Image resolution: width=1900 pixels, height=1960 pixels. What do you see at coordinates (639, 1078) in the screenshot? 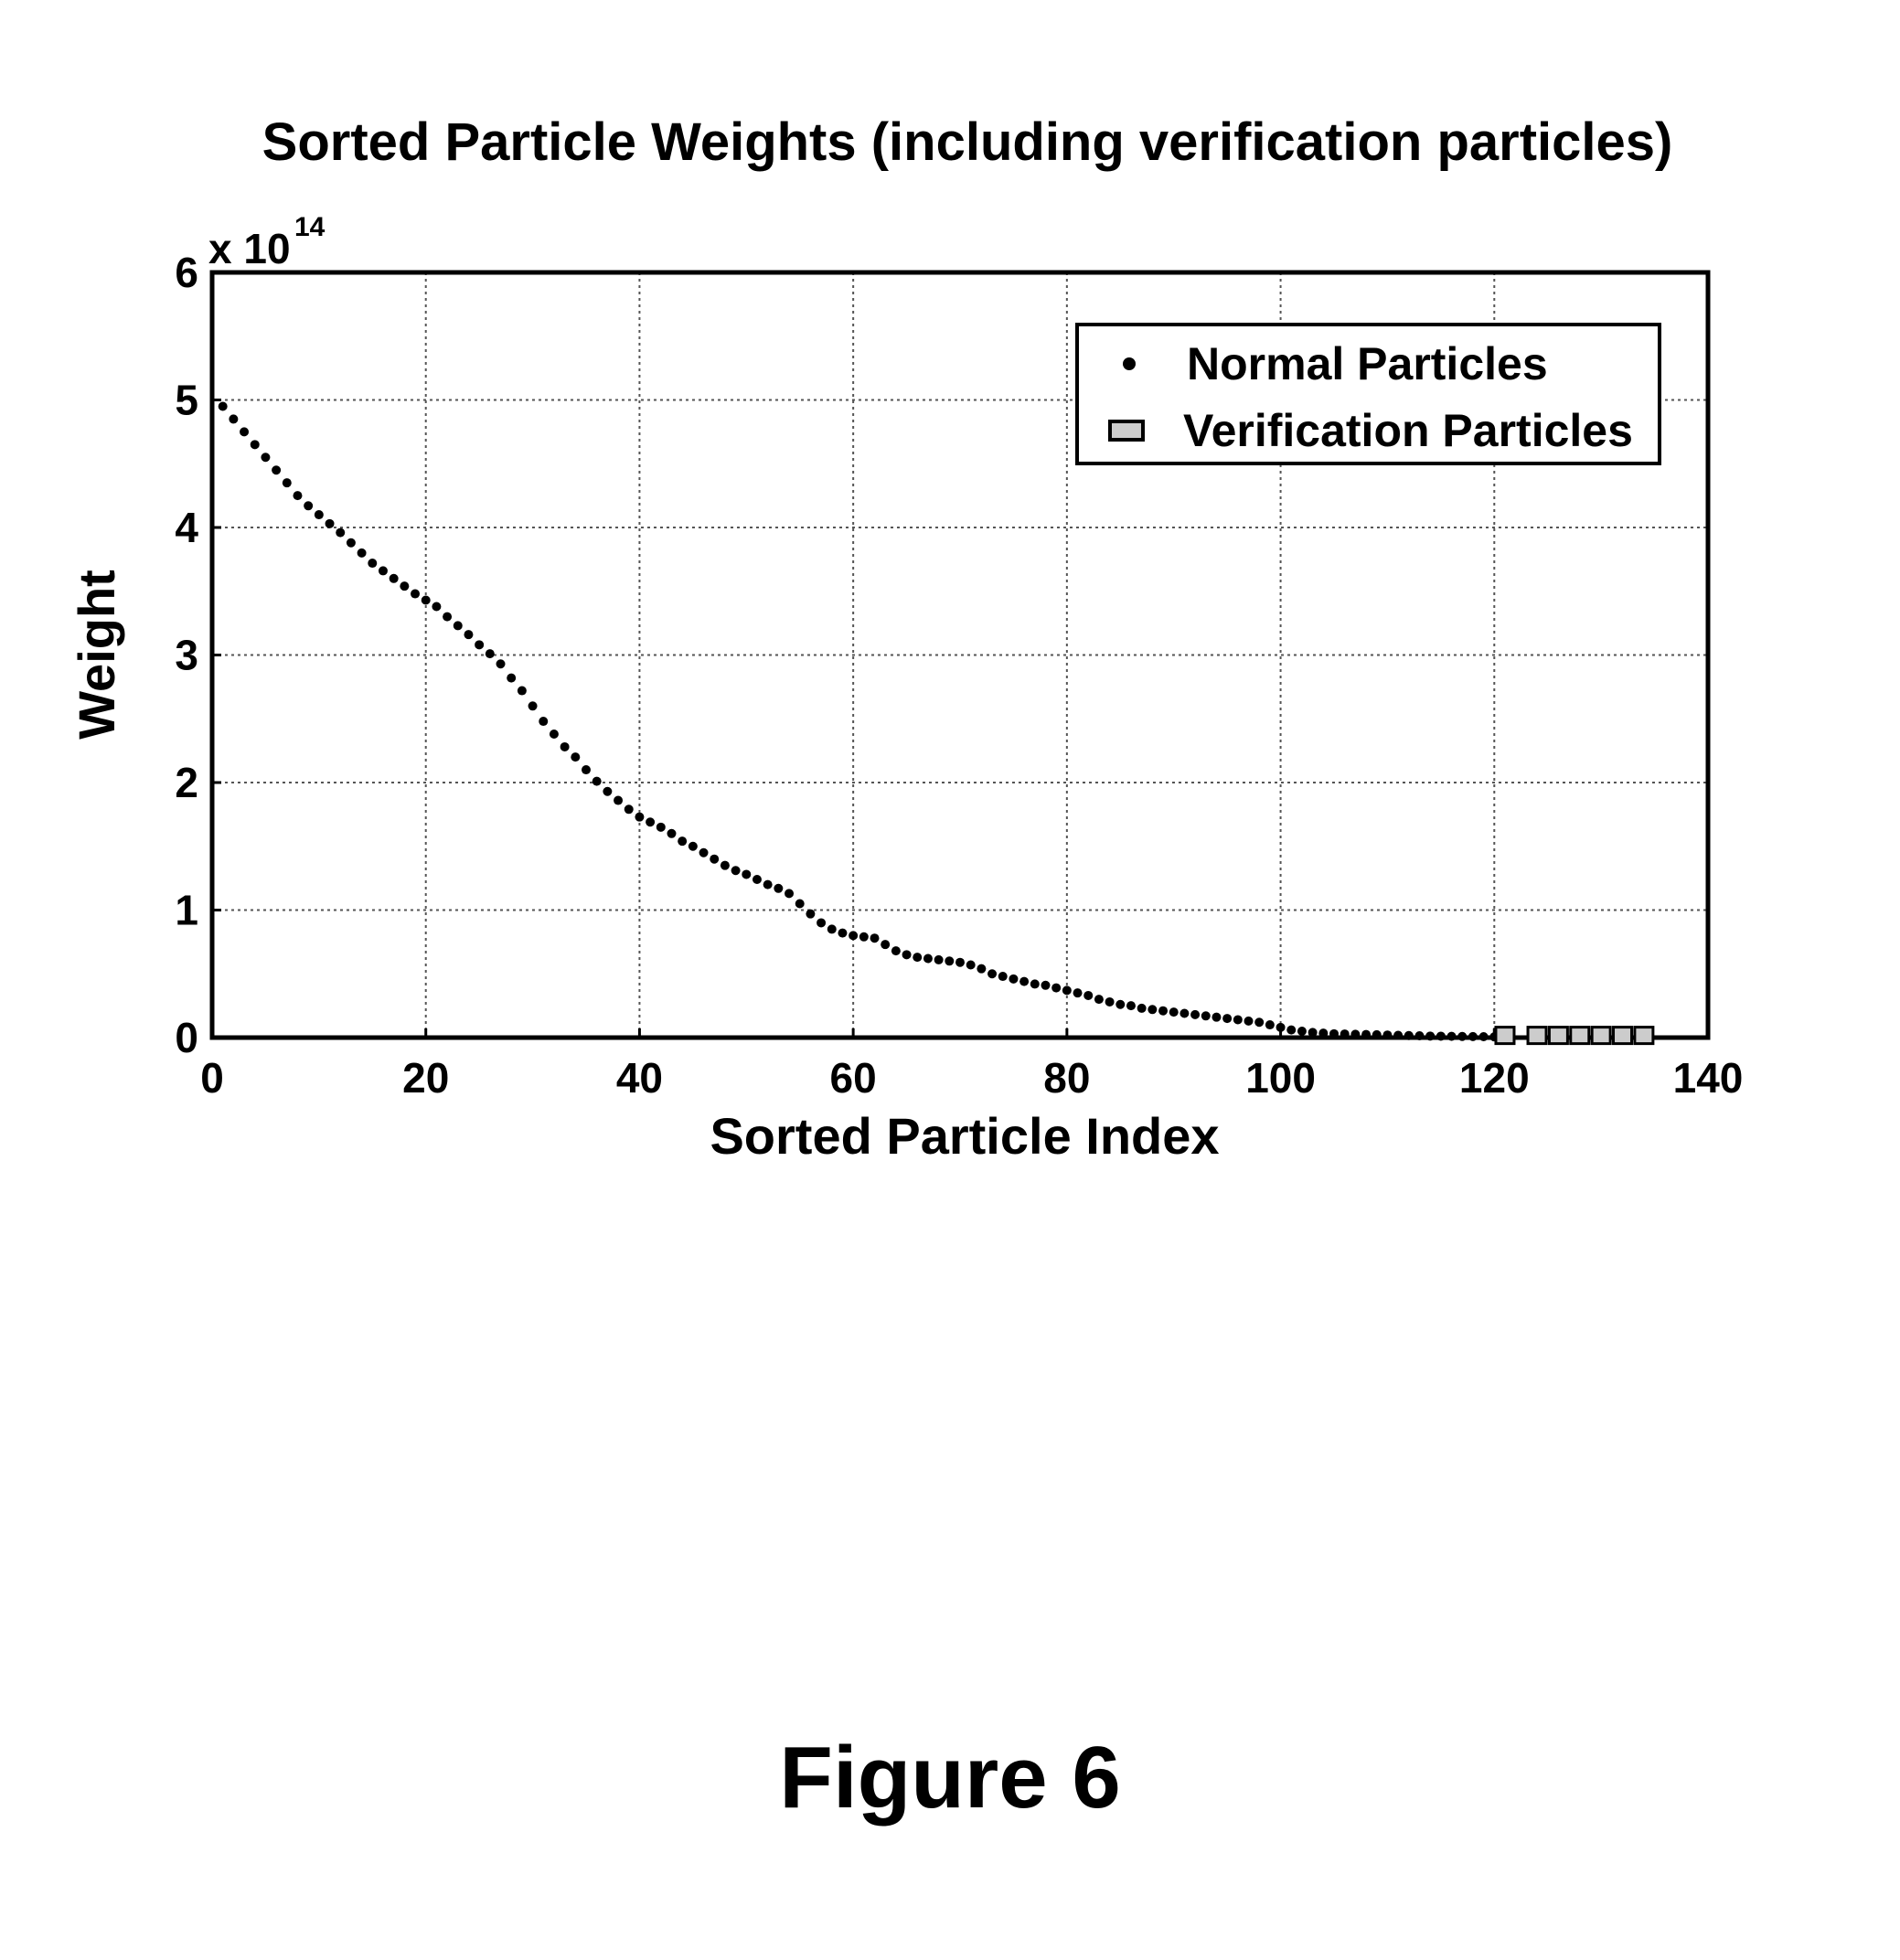
I see `x-tick-label: 40` at bounding box center [639, 1078].